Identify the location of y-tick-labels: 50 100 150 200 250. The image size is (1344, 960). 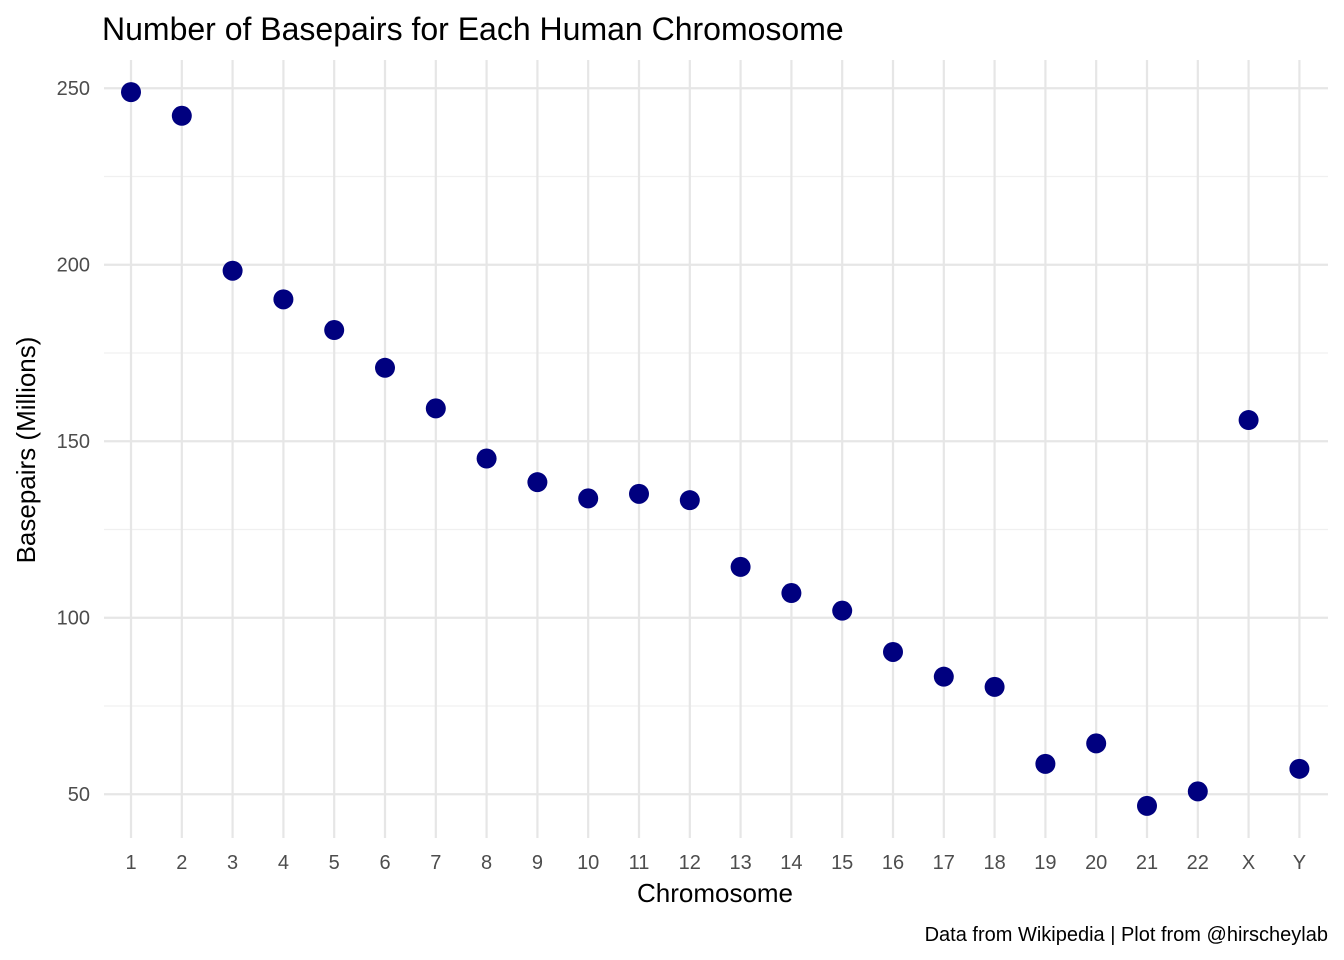
(73, 442).